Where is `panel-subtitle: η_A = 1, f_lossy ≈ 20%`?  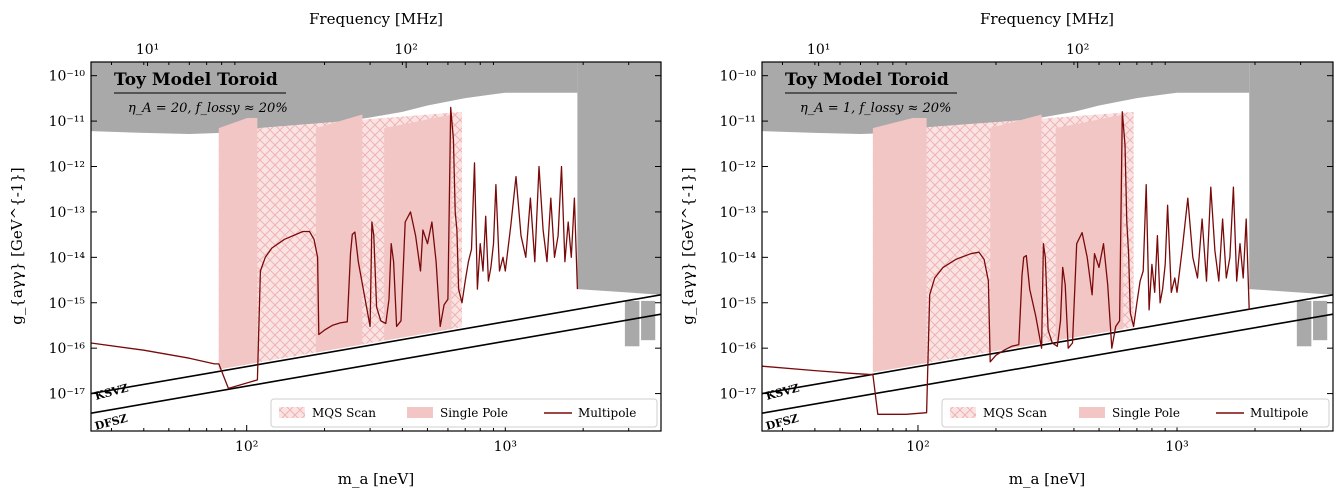
panel-subtitle: η_A = 1, f_lossy ≈ 20% is located at coordinates (875, 108).